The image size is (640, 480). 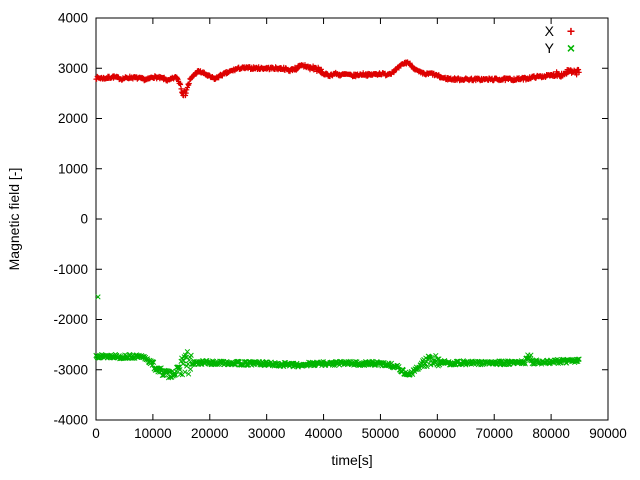 I want to click on legend: X + Y ×, so click(x=566, y=39).